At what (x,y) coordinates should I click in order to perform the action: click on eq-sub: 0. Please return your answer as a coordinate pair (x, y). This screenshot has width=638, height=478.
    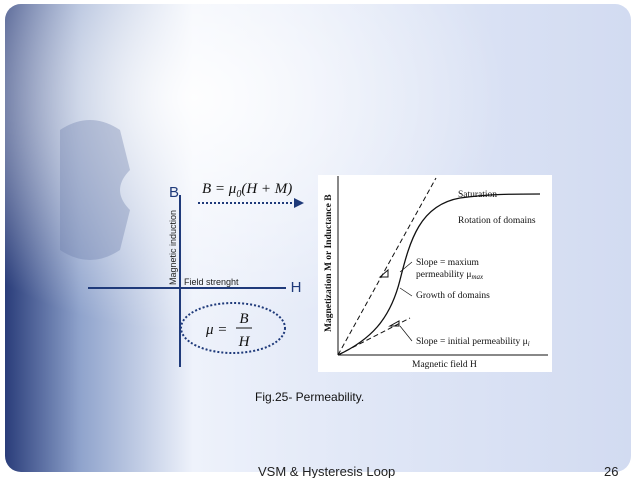
    Looking at the image, I should click on (238, 194).